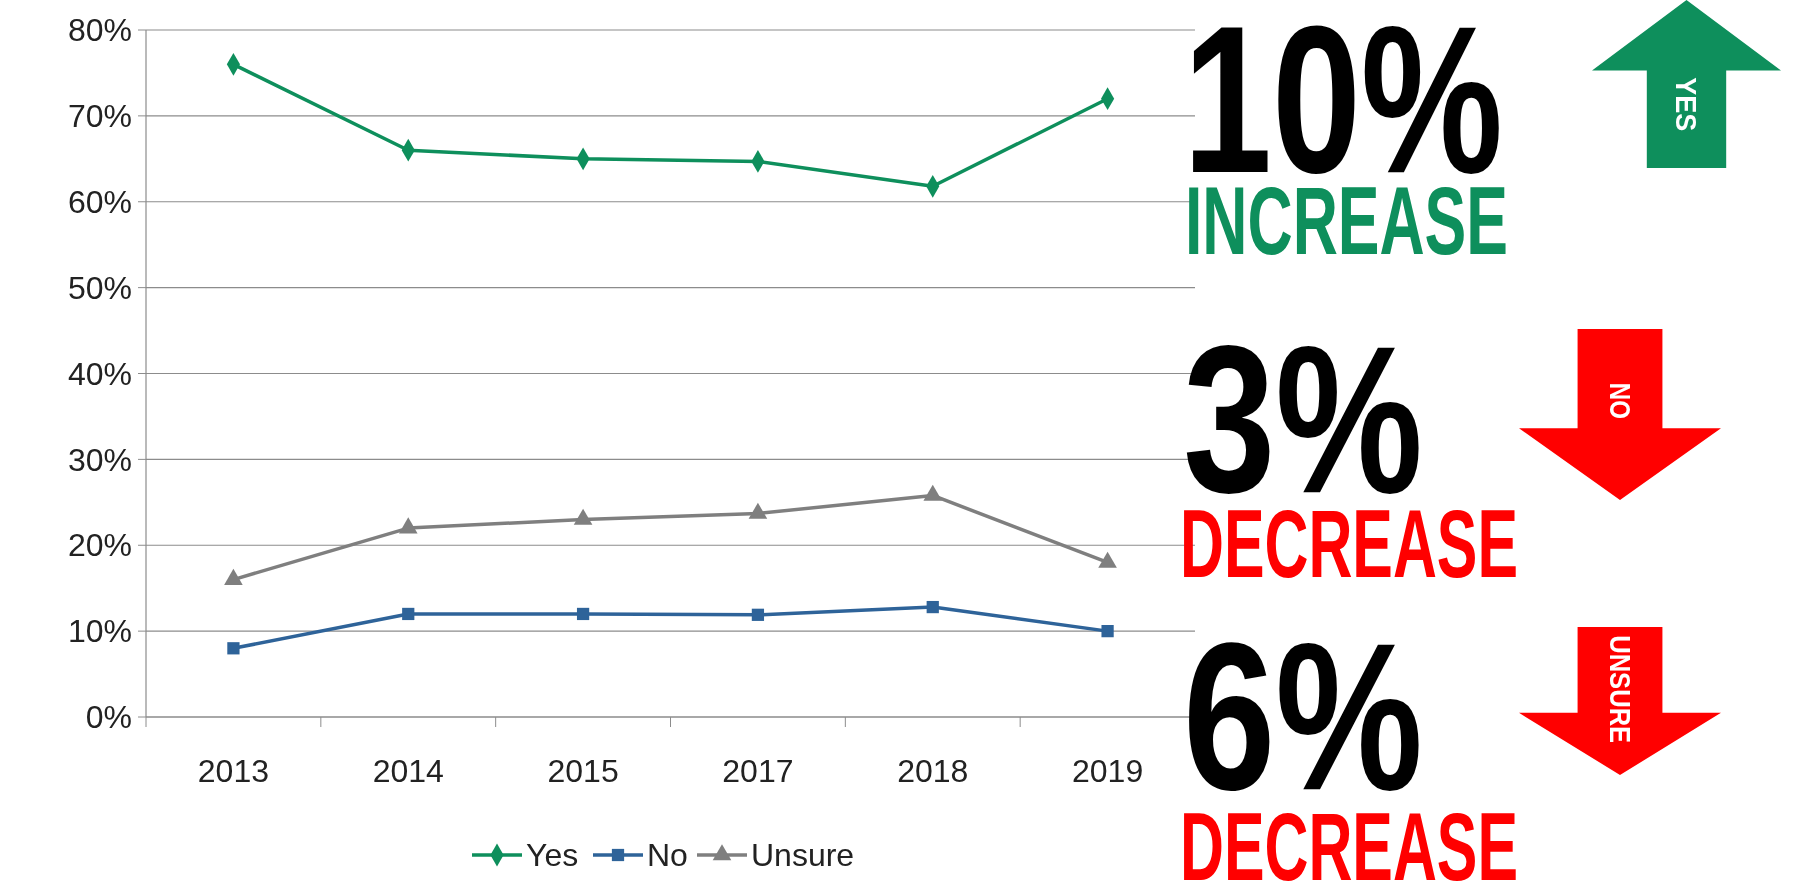  What do you see at coordinates (1620, 698) in the screenshot?
I see `text: UNSURE` at bounding box center [1620, 698].